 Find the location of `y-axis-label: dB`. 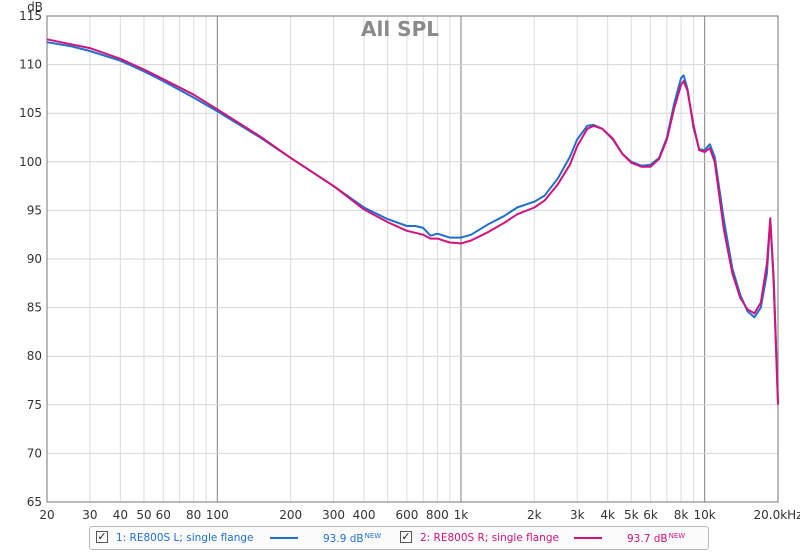

y-axis-label: dB is located at coordinates (35, 7).